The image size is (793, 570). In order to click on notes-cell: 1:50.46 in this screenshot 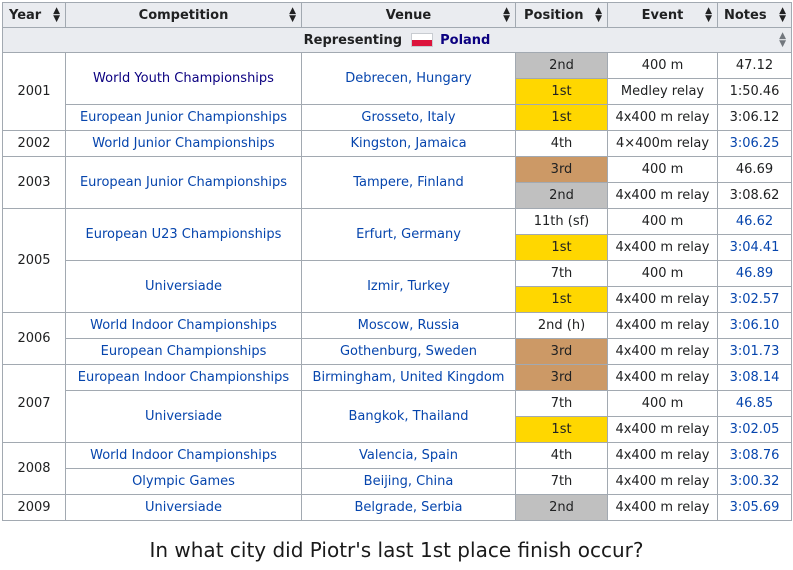, I will do `click(754, 91)`.